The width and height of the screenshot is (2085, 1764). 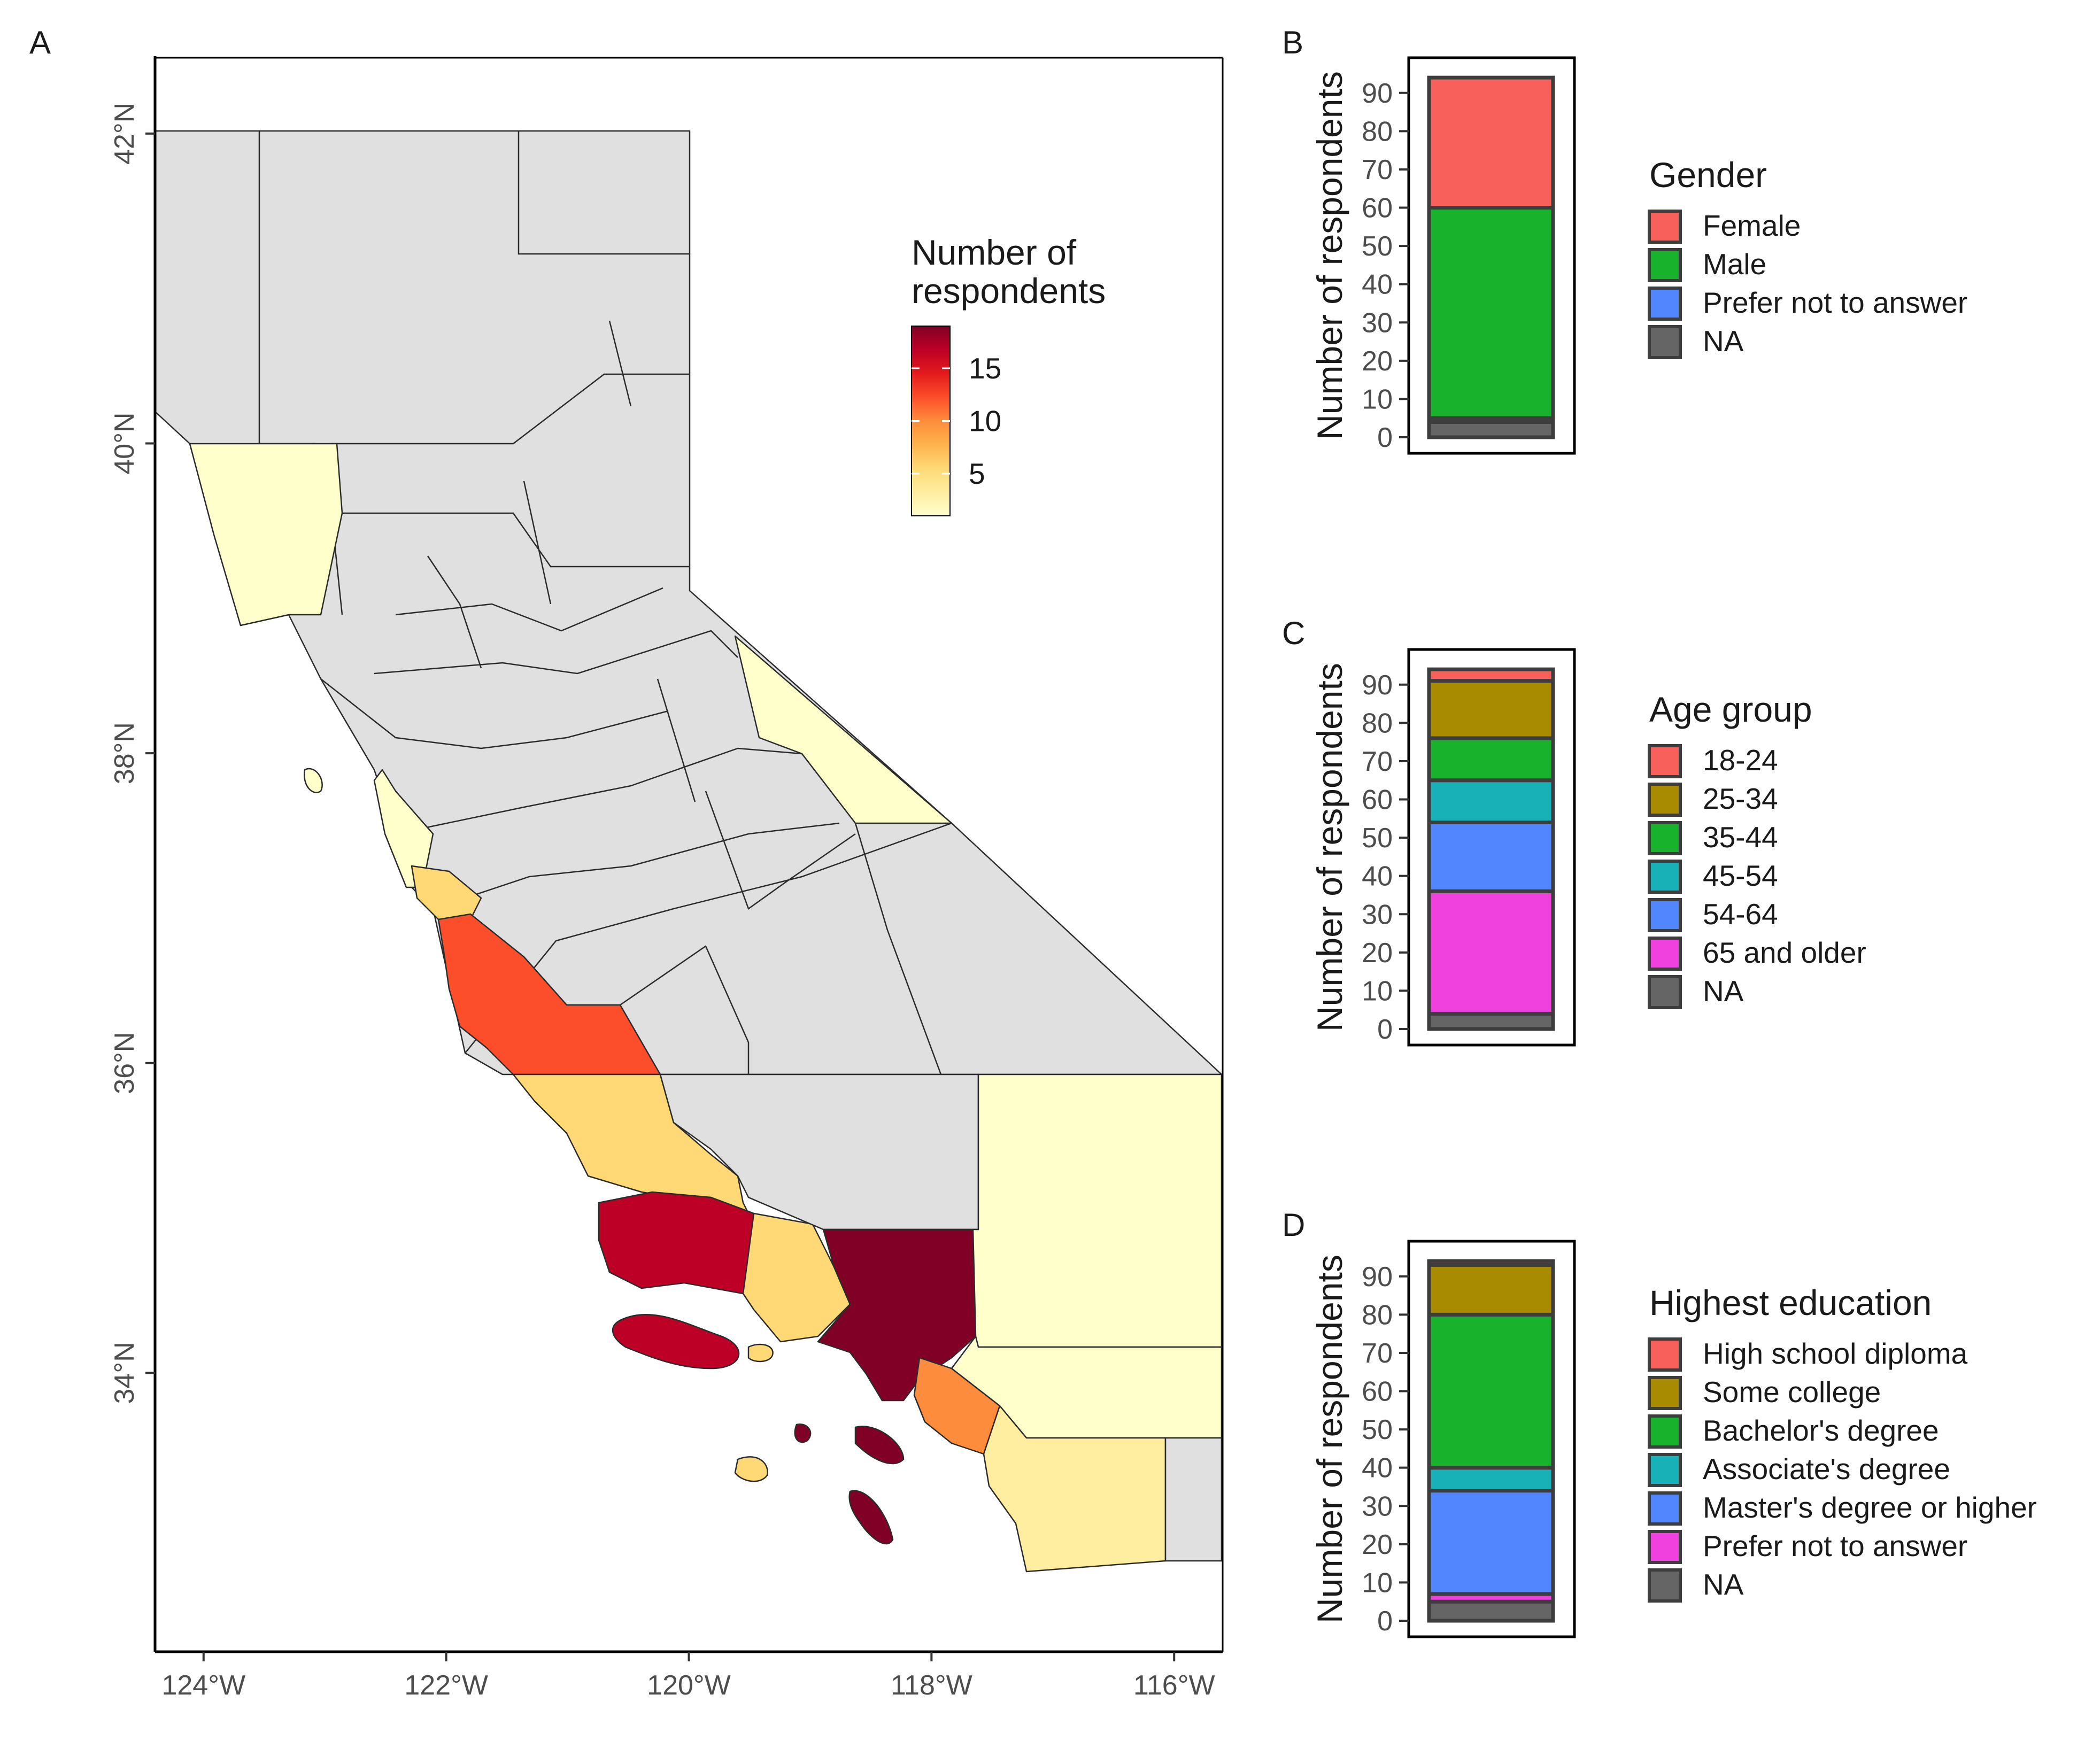 I want to click on map-x-tick-label: 124°W, so click(x=203, y=1685).